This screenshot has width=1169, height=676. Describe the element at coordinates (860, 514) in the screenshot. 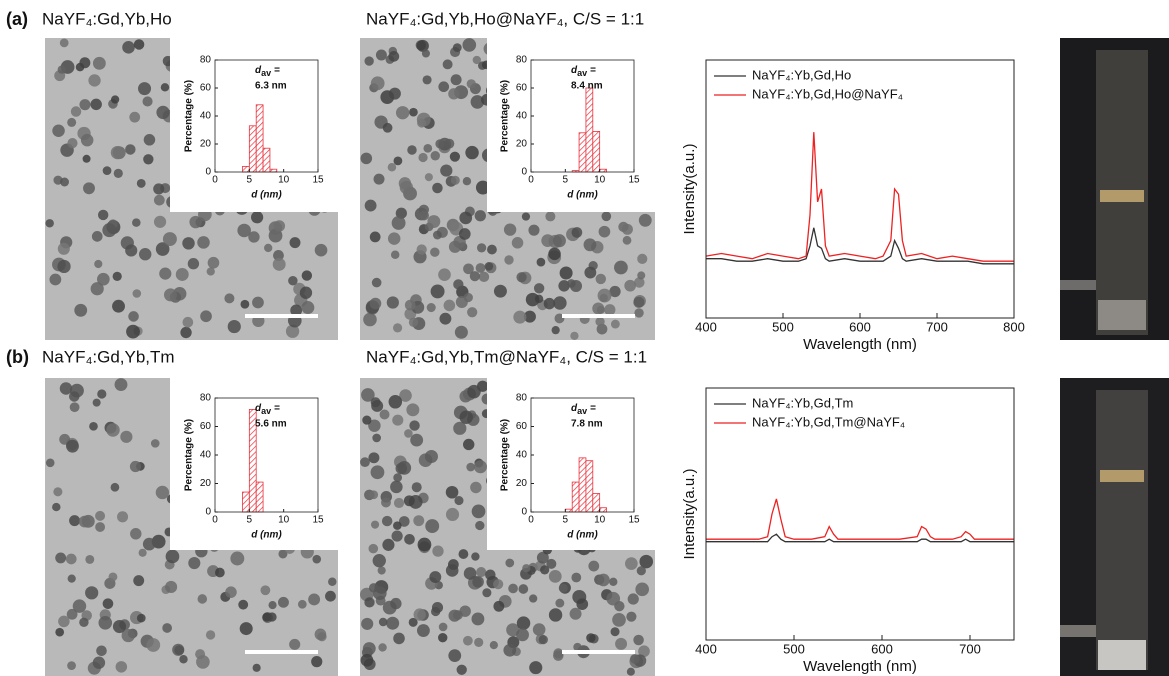

I see `plot-frame` at that location.